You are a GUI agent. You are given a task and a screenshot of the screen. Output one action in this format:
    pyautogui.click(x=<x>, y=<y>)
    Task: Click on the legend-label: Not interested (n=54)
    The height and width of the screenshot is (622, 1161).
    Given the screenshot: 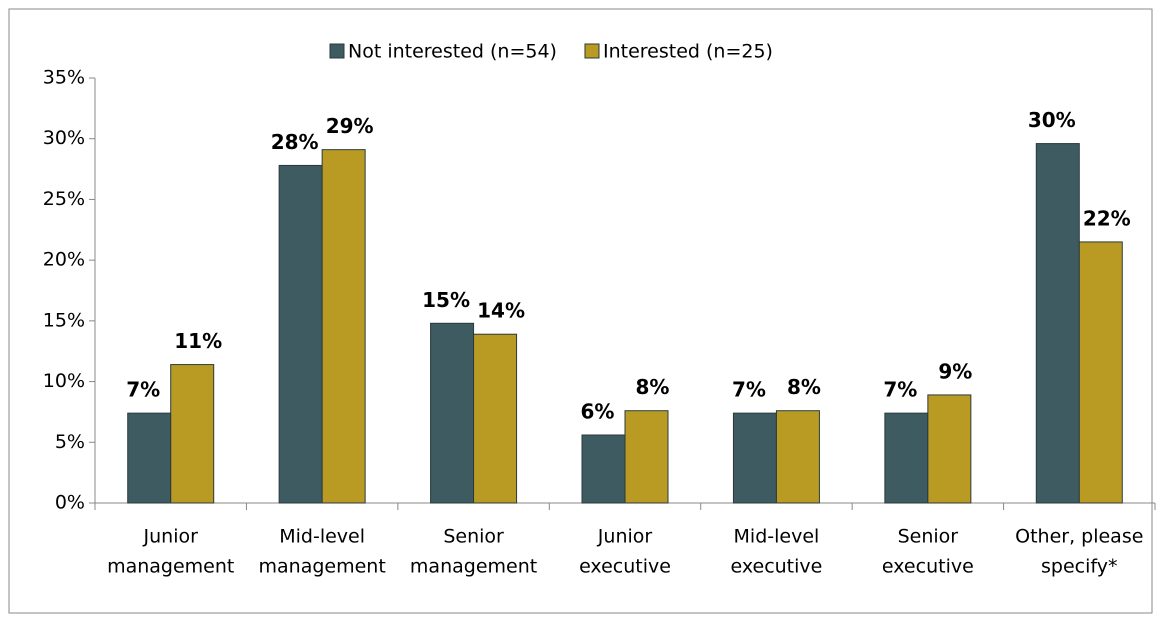 What is the action you would take?
    pyautogui.click(x=452, y=52)
    